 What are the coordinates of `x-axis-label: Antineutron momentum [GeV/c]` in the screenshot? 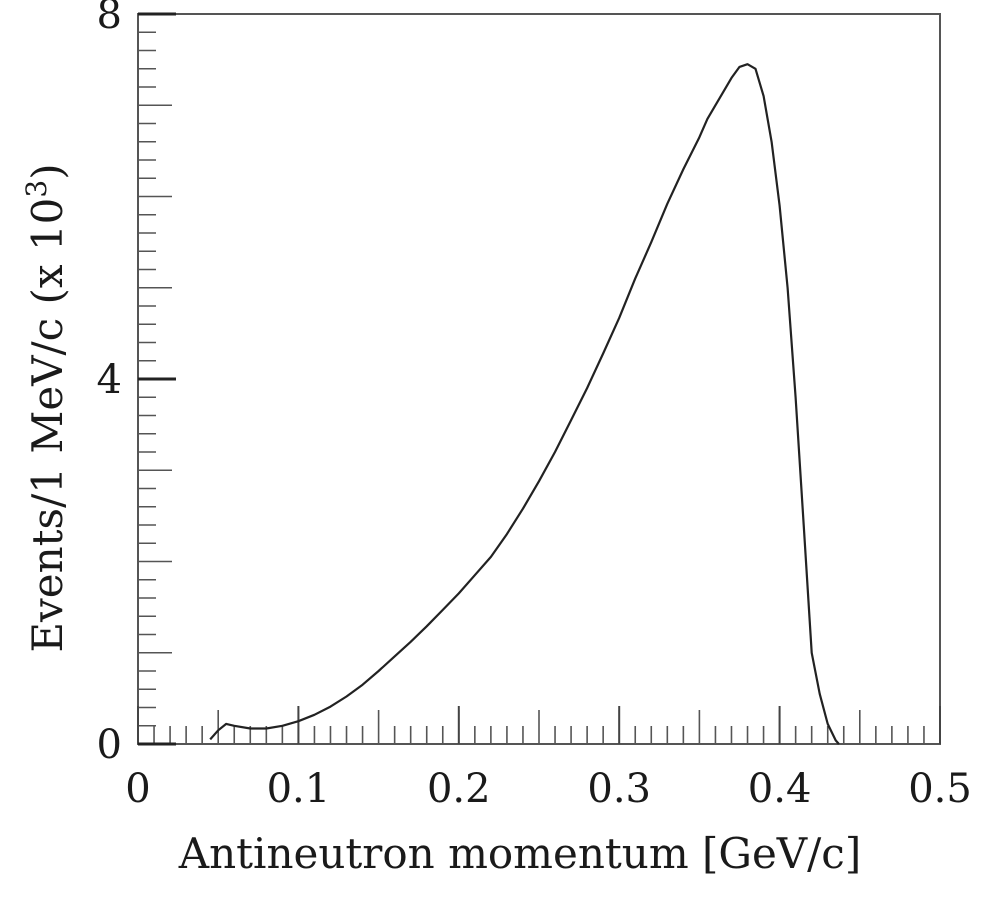 It's located at (519, 853).